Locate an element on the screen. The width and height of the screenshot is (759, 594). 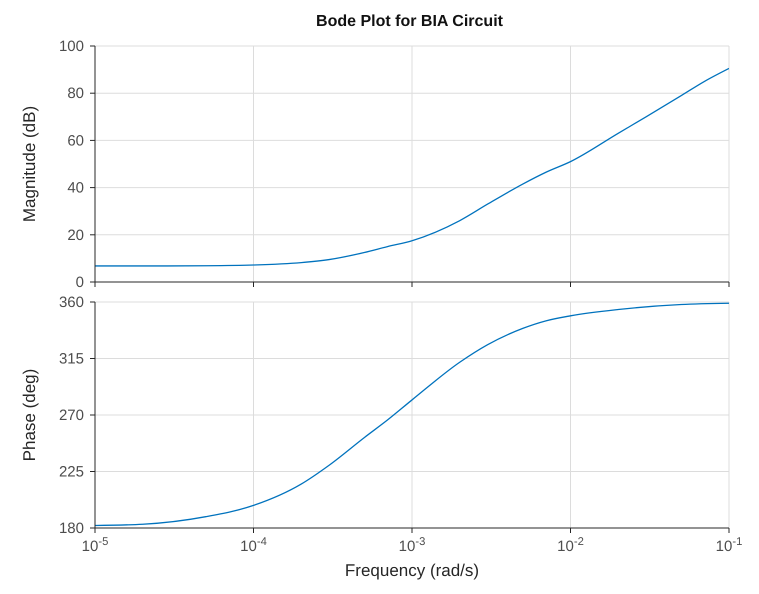
y-tick-label: 100 is located at coordinates (71, 46).